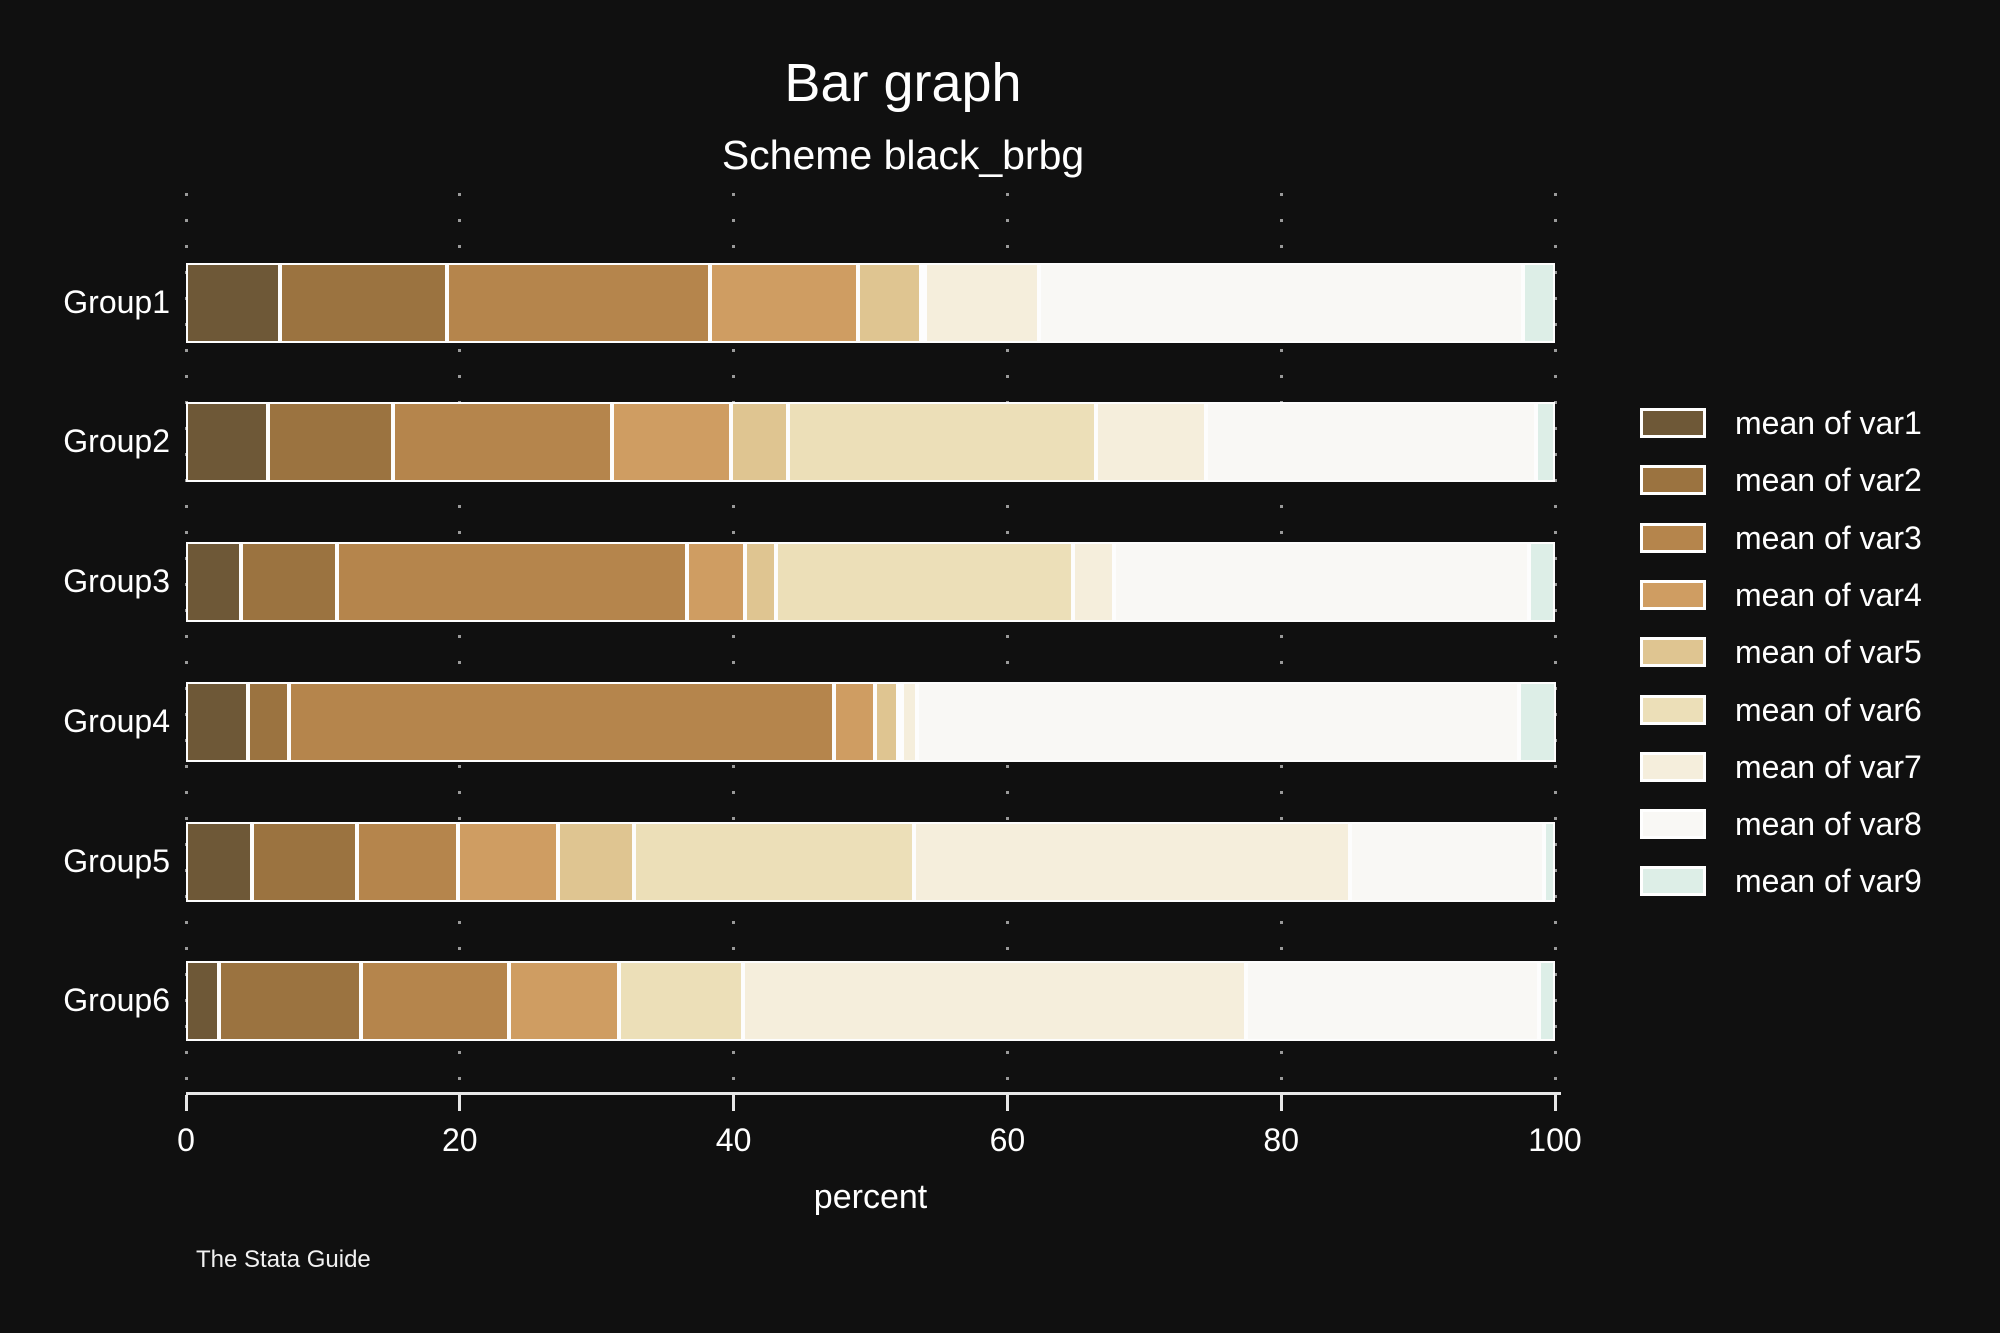 The image size is (2000, 1333). I want to click on bar-segment-group1-var5, so click(890, 303).